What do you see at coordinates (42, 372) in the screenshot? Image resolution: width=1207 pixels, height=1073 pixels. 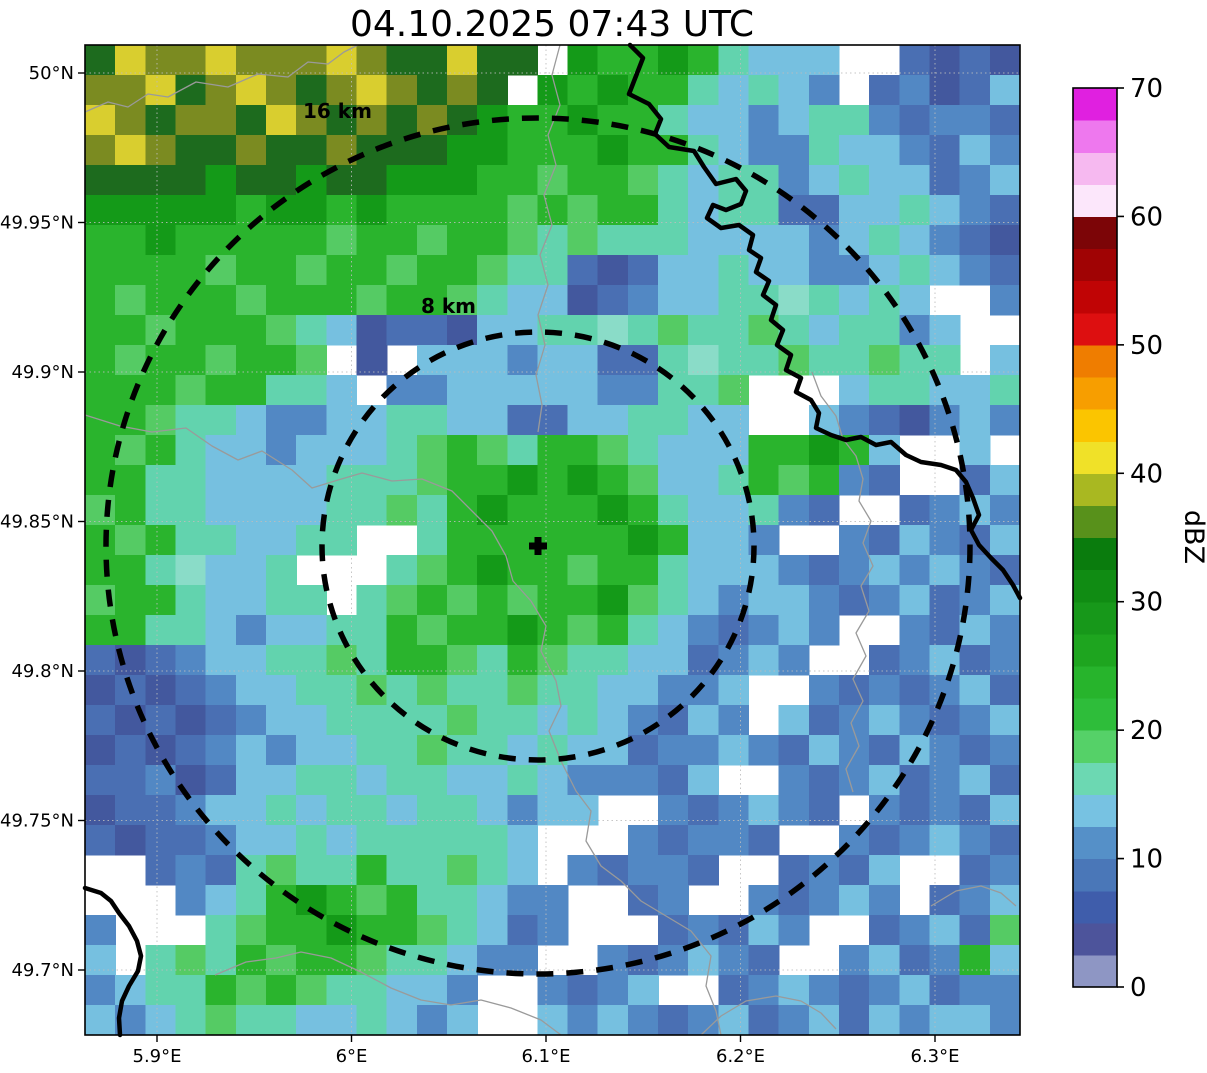 I see `y-tick-label: 49.9°N` at bounding box center [42, 372].